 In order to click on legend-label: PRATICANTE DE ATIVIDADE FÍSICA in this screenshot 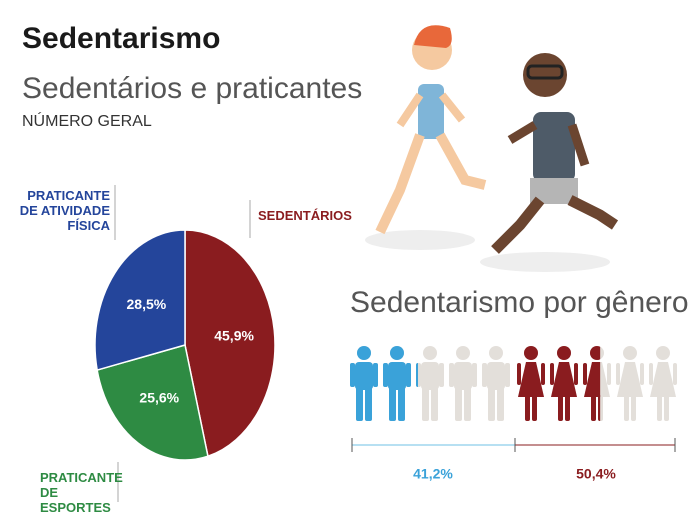, I will do `click(64, 210)`.